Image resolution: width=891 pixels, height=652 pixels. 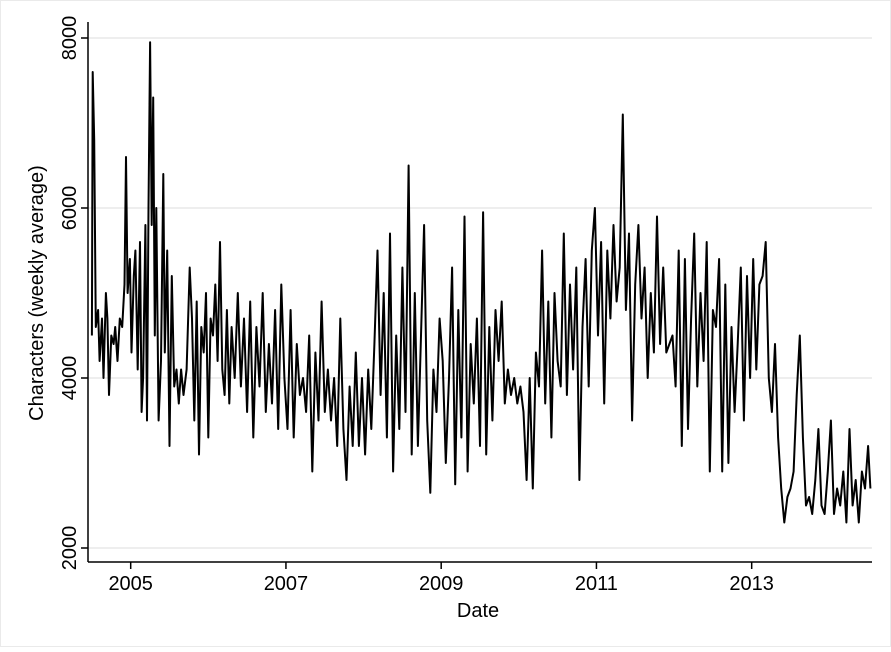 I want to click on y-tick-label: 8000, so click(x=70, y=38).